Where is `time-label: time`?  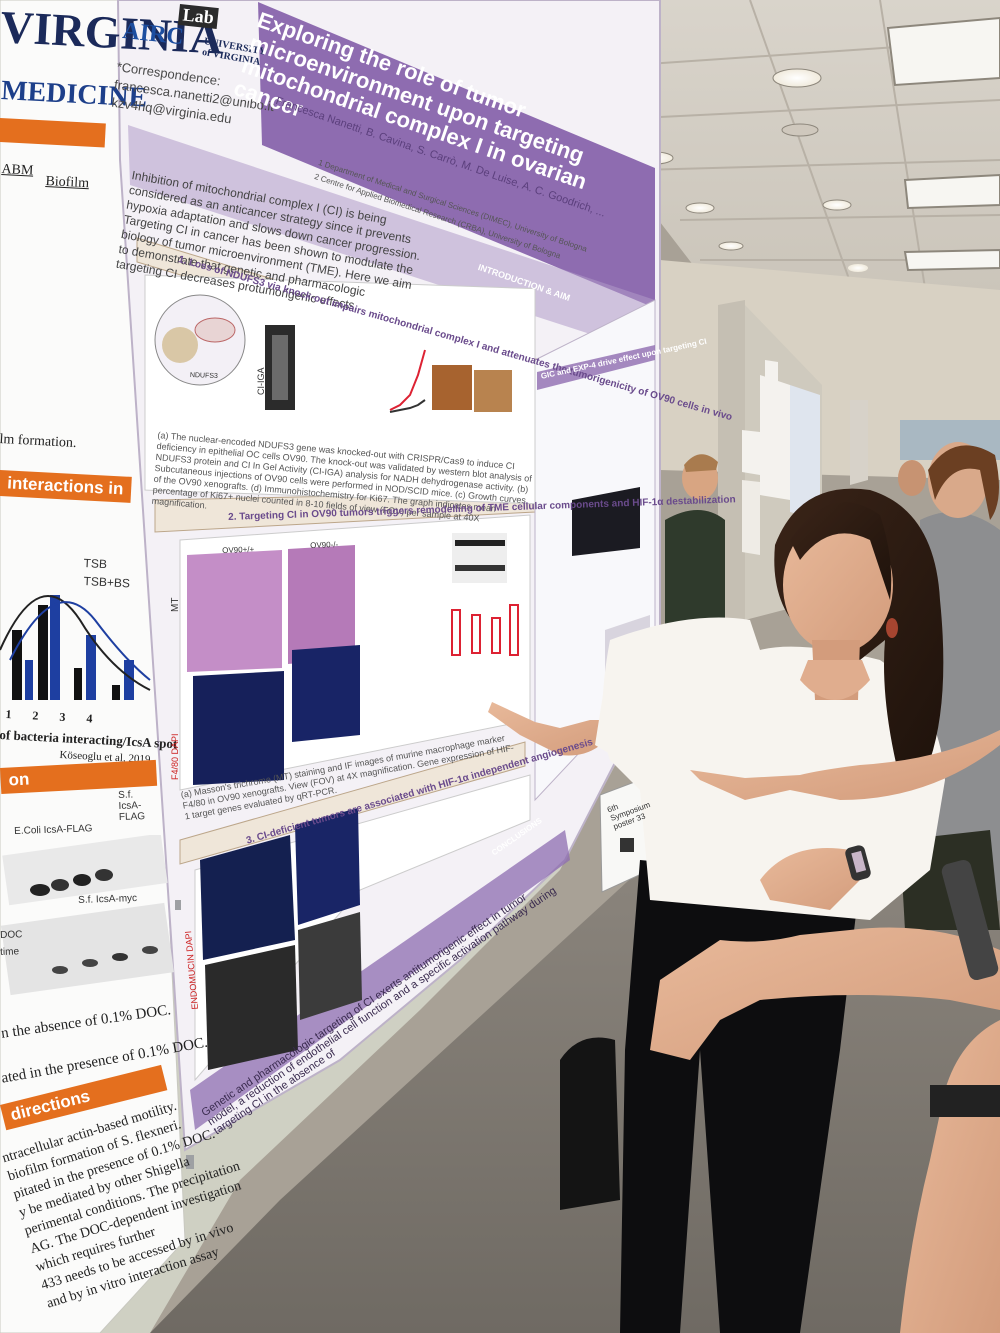
time-label: time is located at coordinates (10, 952).